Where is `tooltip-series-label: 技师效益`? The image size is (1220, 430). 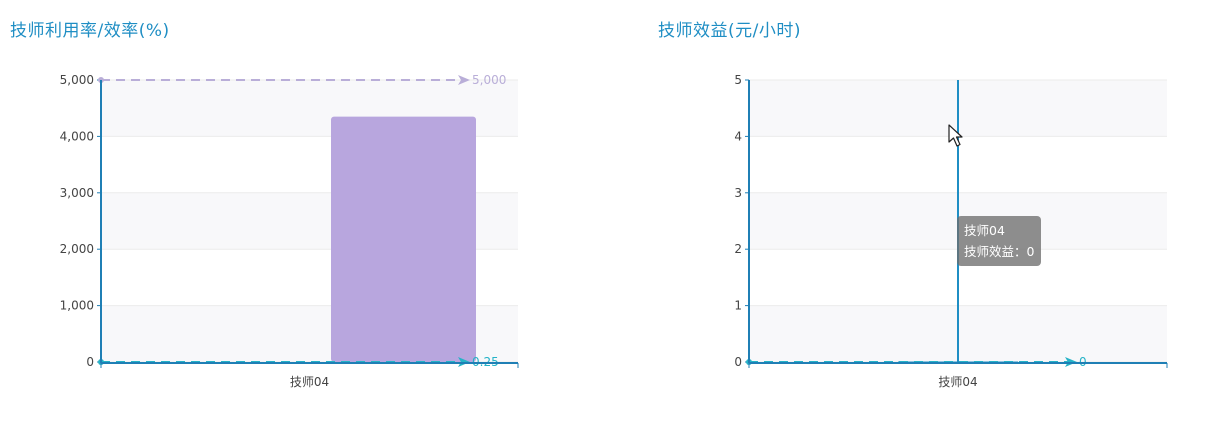
tooltip-series-label: 技师效益 is located at coordinates (989, 251).